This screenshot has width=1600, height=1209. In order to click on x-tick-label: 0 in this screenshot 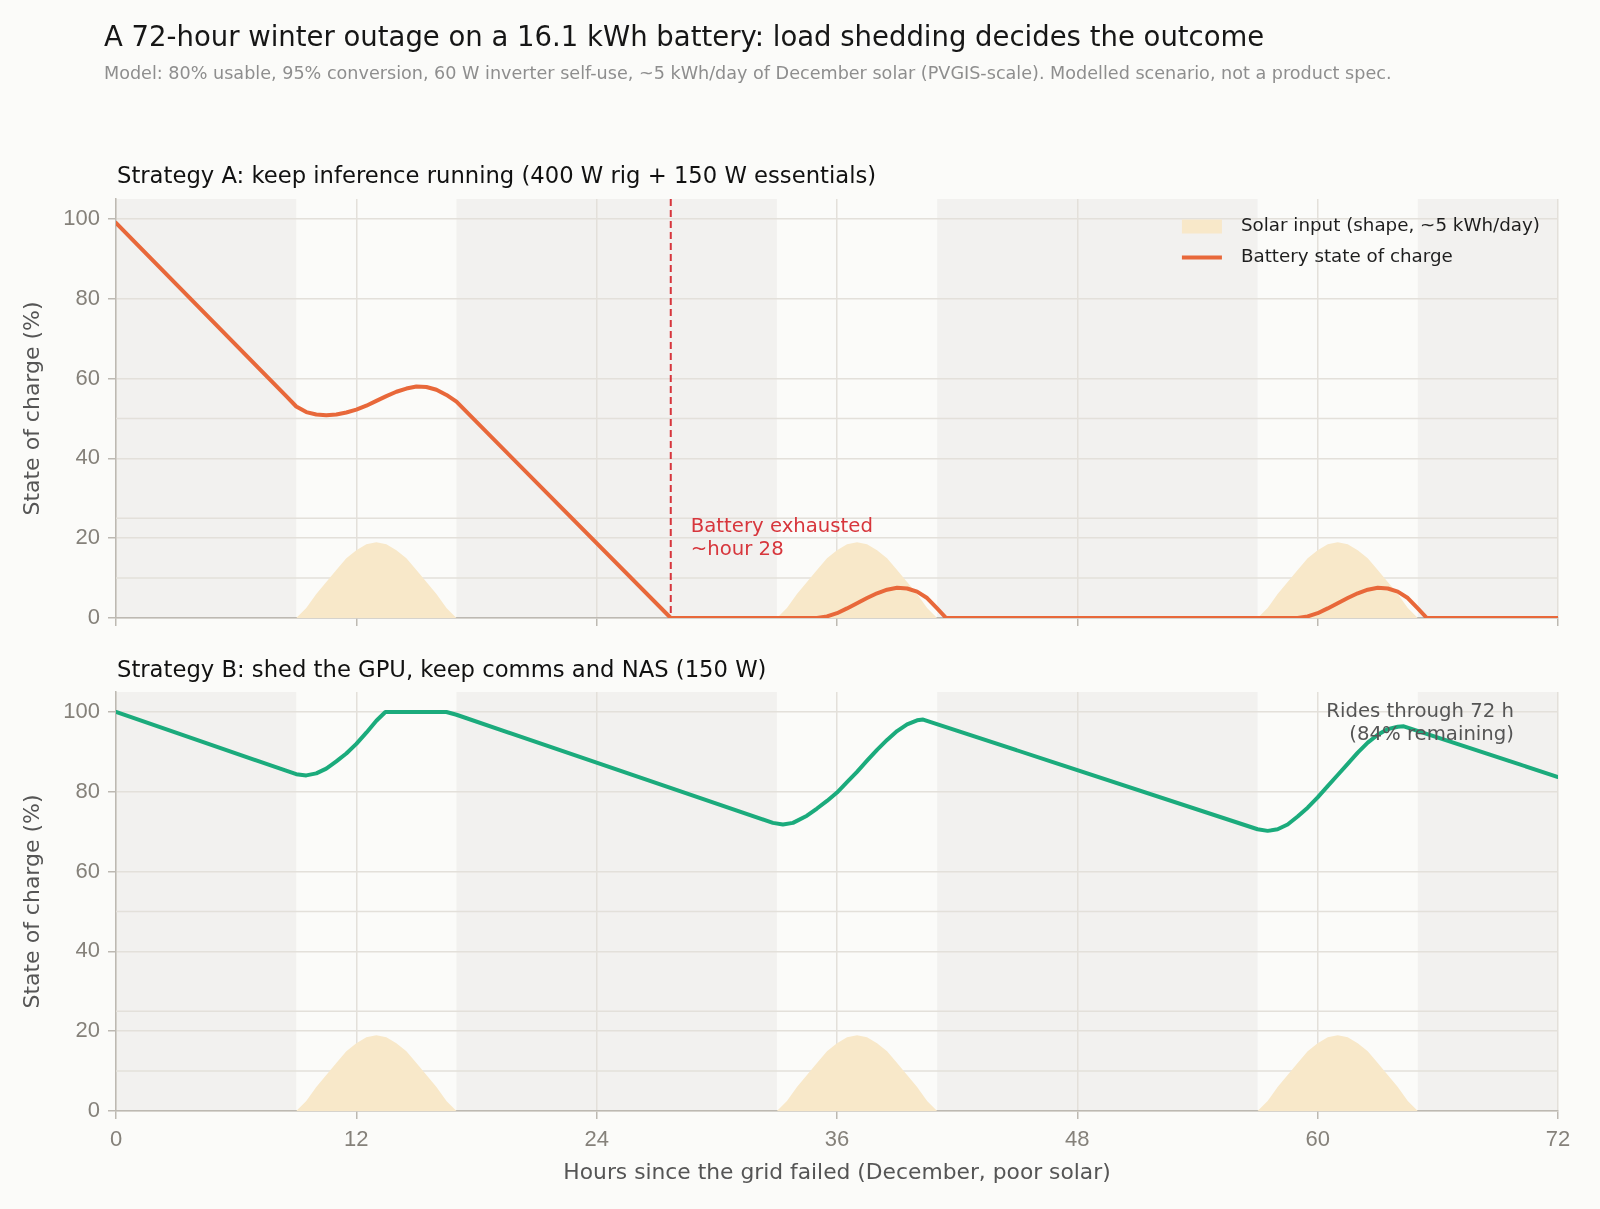, I will do `click(116, 1139)`.